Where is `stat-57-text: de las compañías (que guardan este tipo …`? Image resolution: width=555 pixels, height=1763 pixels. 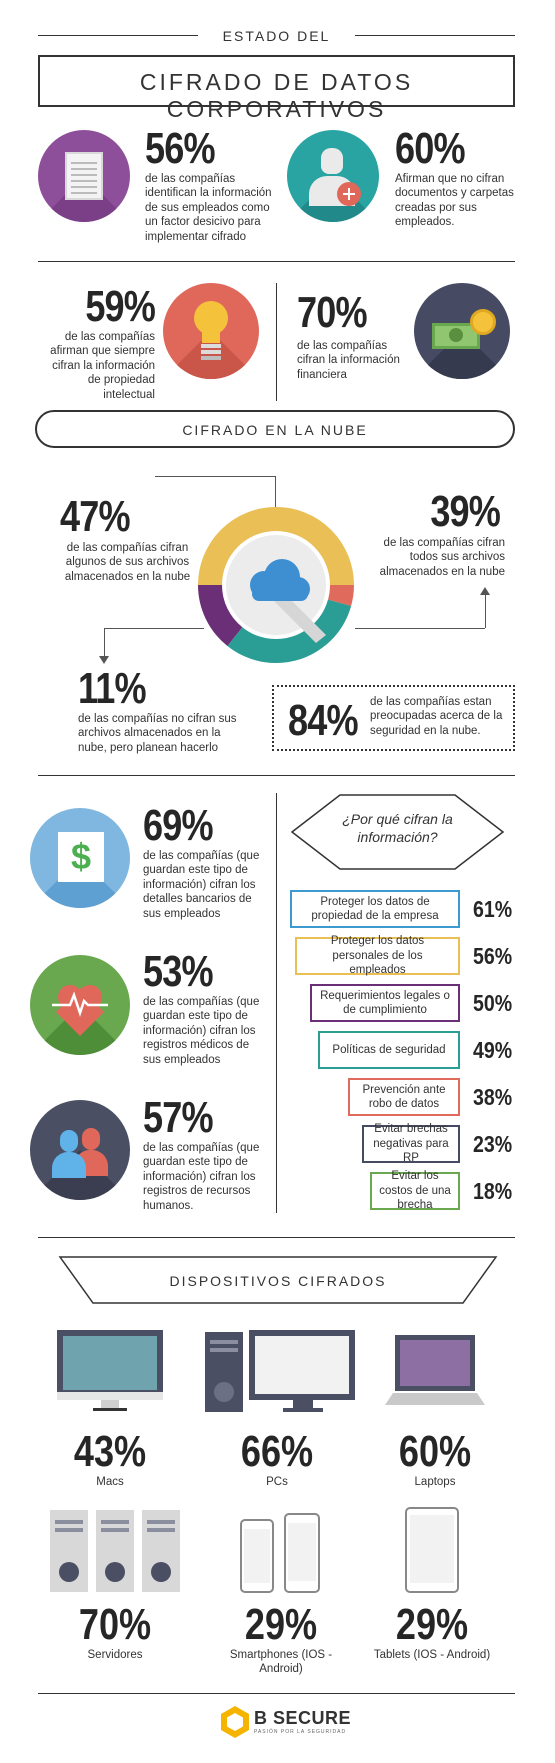
stat-57-text: de las compañías (que guardan este tipo … is located at coordinates (201, 1177).